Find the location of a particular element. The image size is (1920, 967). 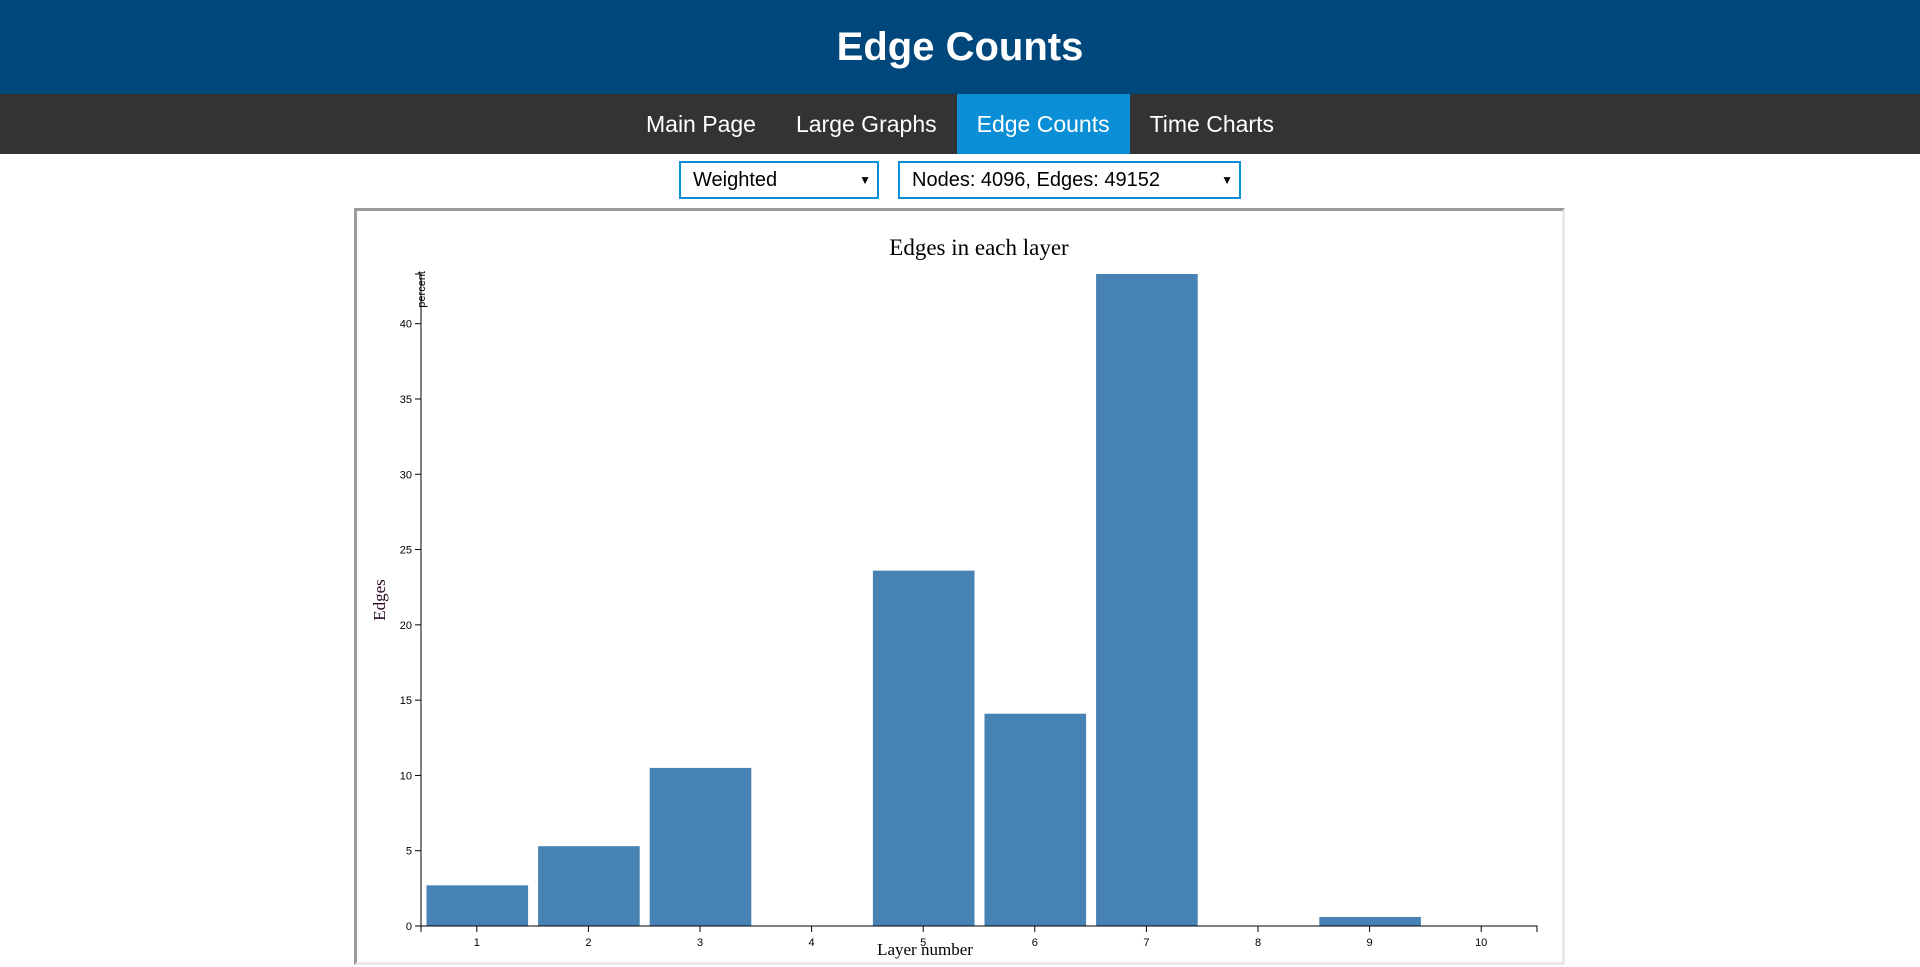

y-tick-label: 5 is located at coordinates (409, 852).